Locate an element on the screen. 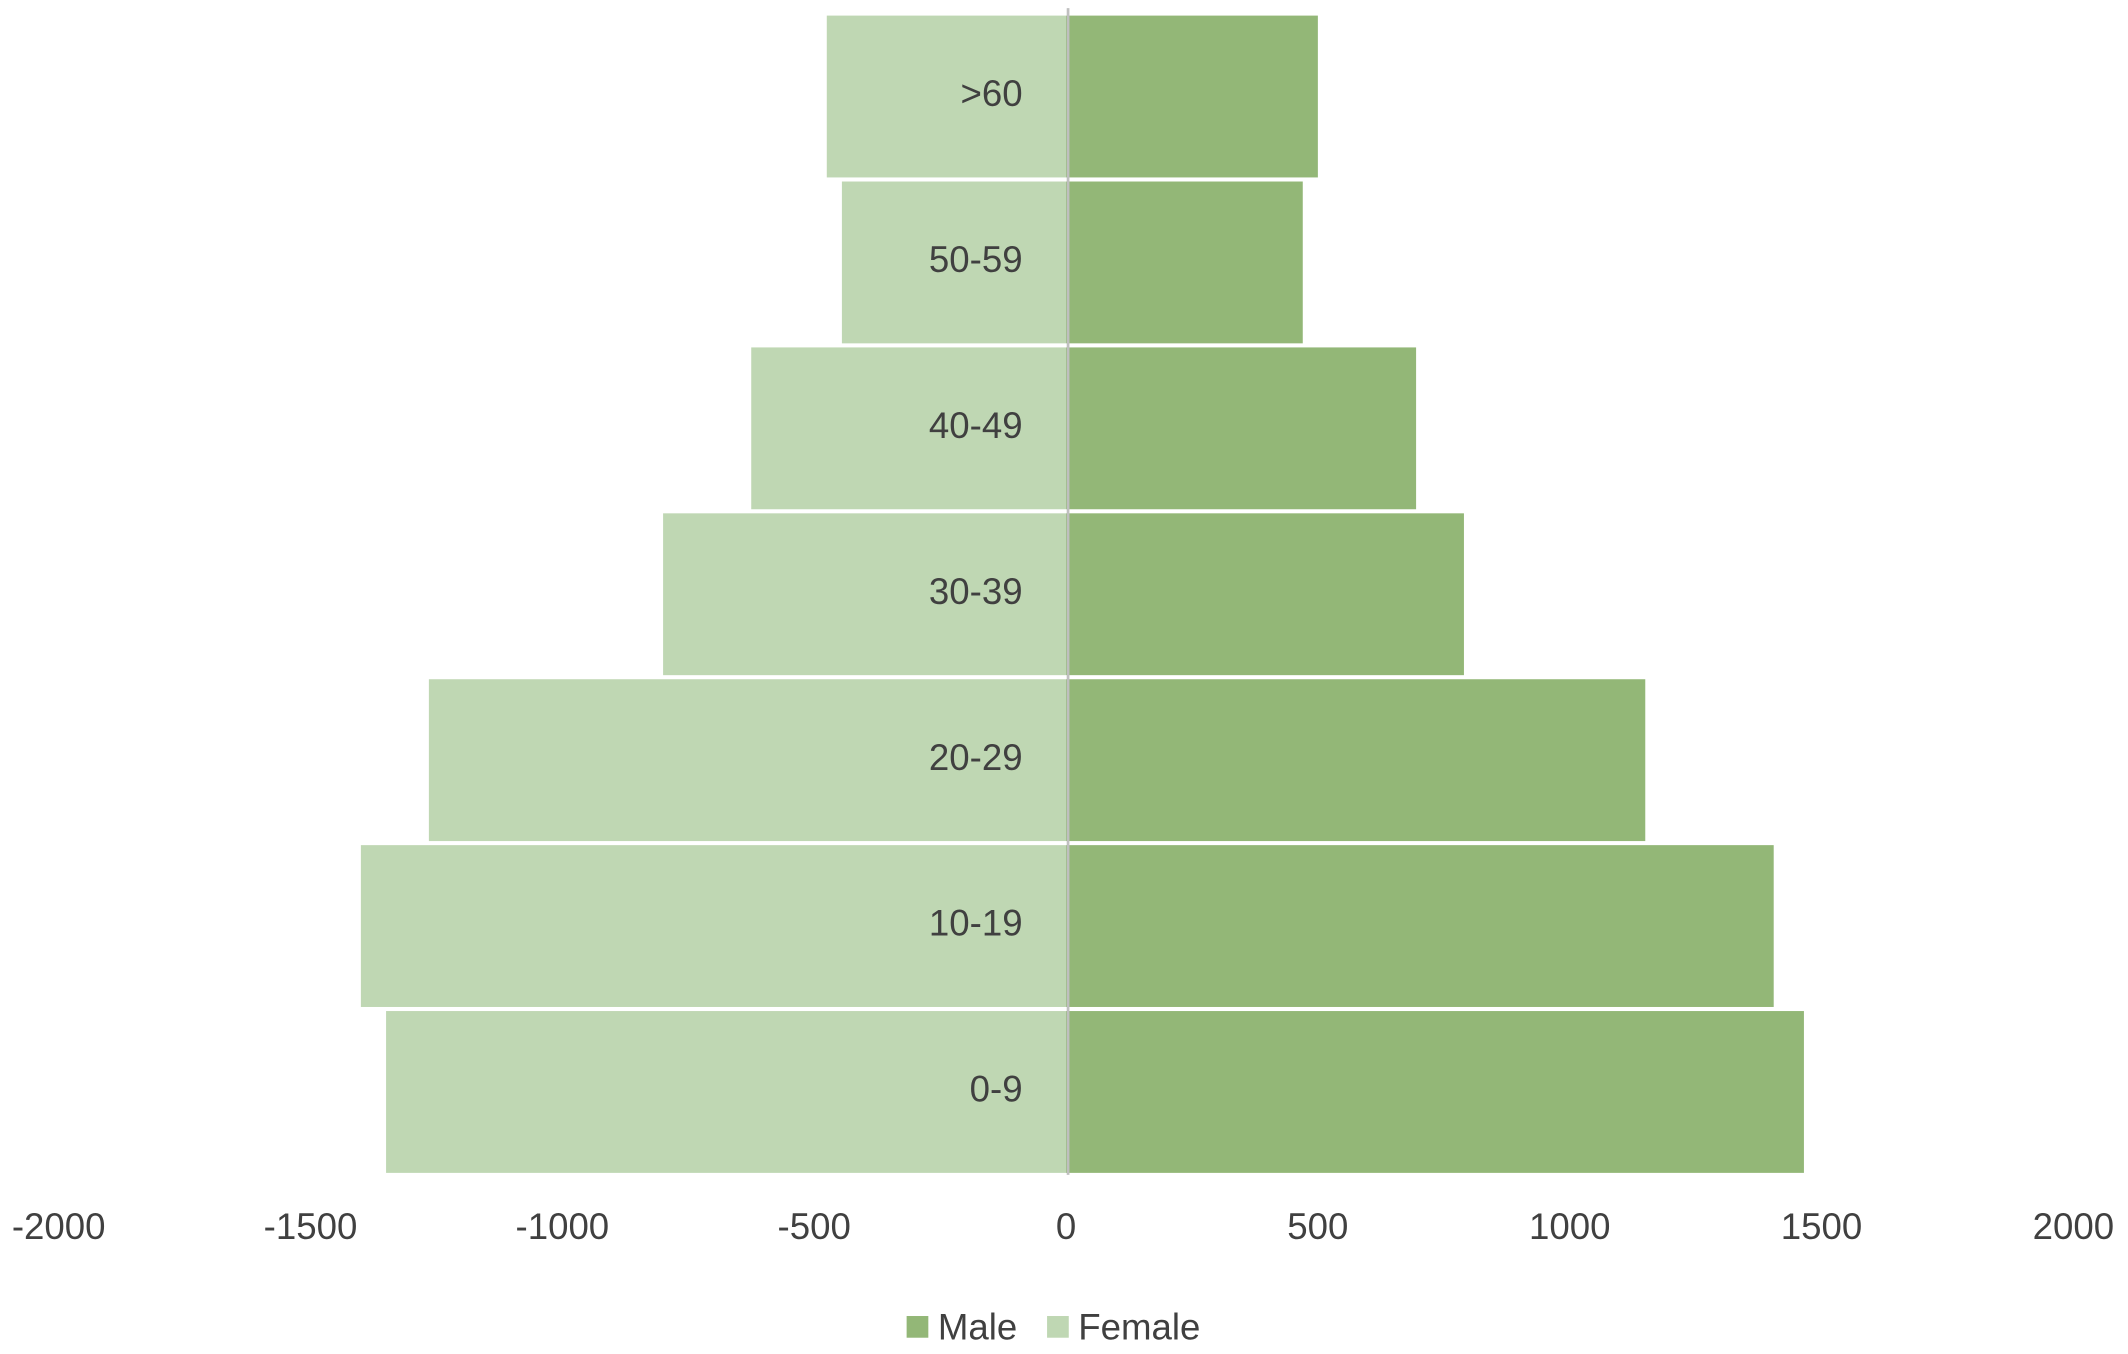 This screenshot has height=1354, width=2128. category-label: 40-49 is located at coordinates (976, 425).